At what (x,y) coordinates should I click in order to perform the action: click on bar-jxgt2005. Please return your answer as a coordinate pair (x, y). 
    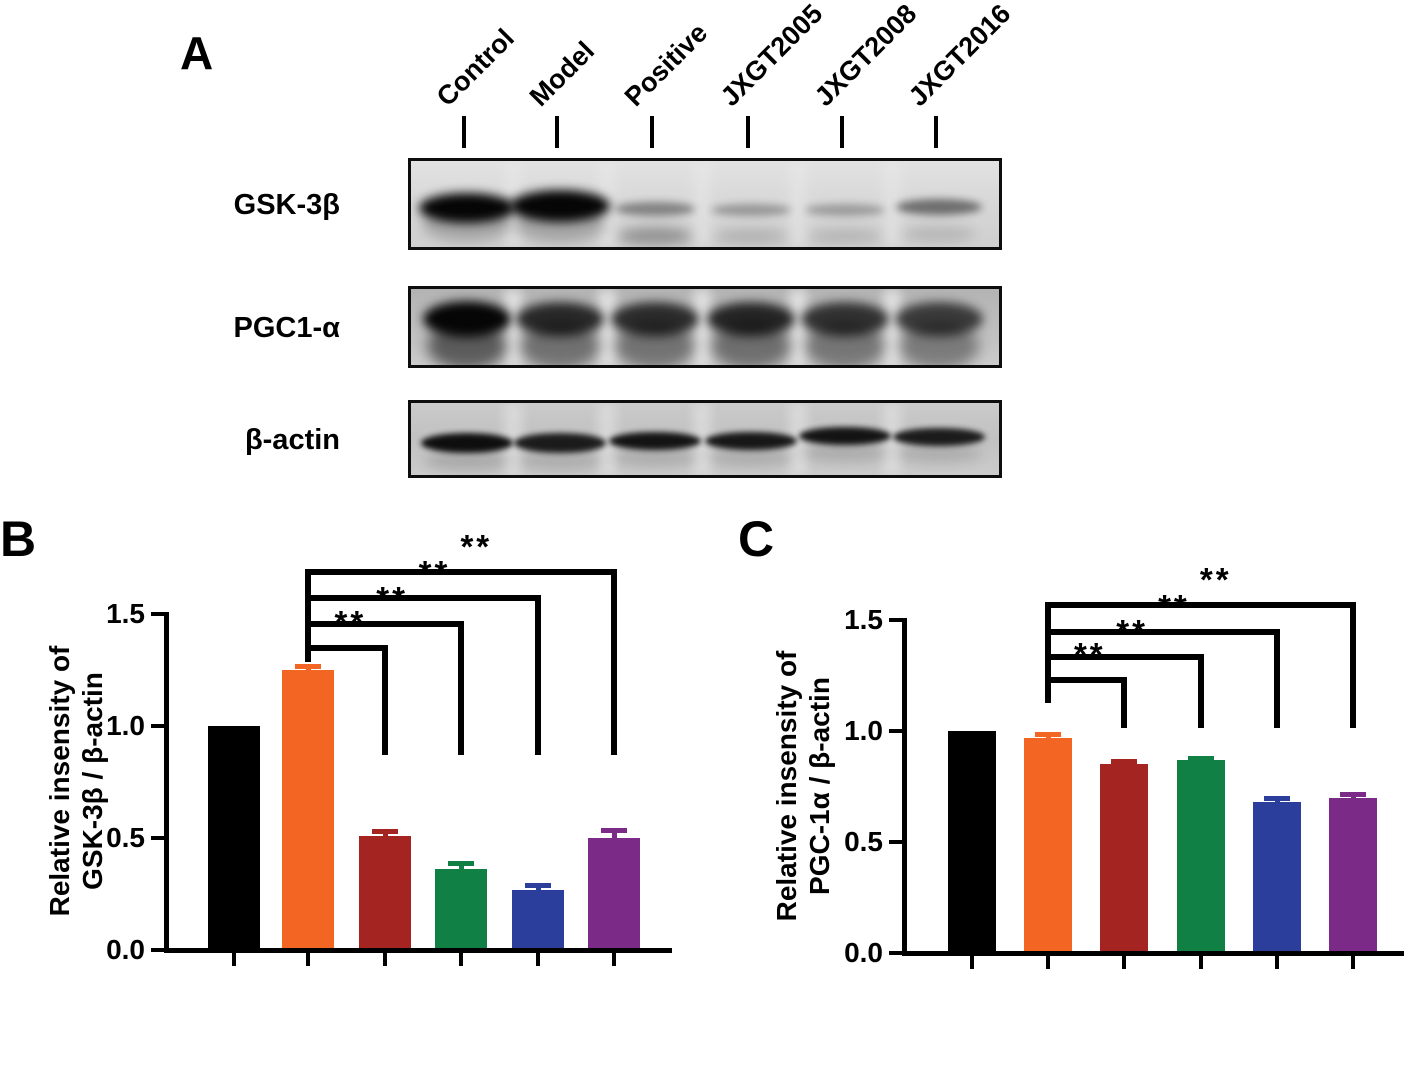
    Looking at the image, I should click on (1201, 856).